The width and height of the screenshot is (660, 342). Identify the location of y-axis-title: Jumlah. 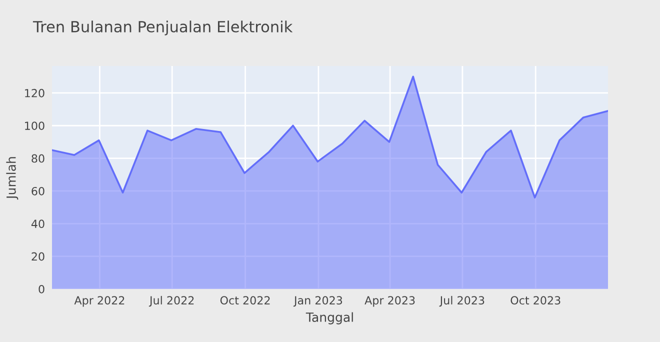
(12, 178).